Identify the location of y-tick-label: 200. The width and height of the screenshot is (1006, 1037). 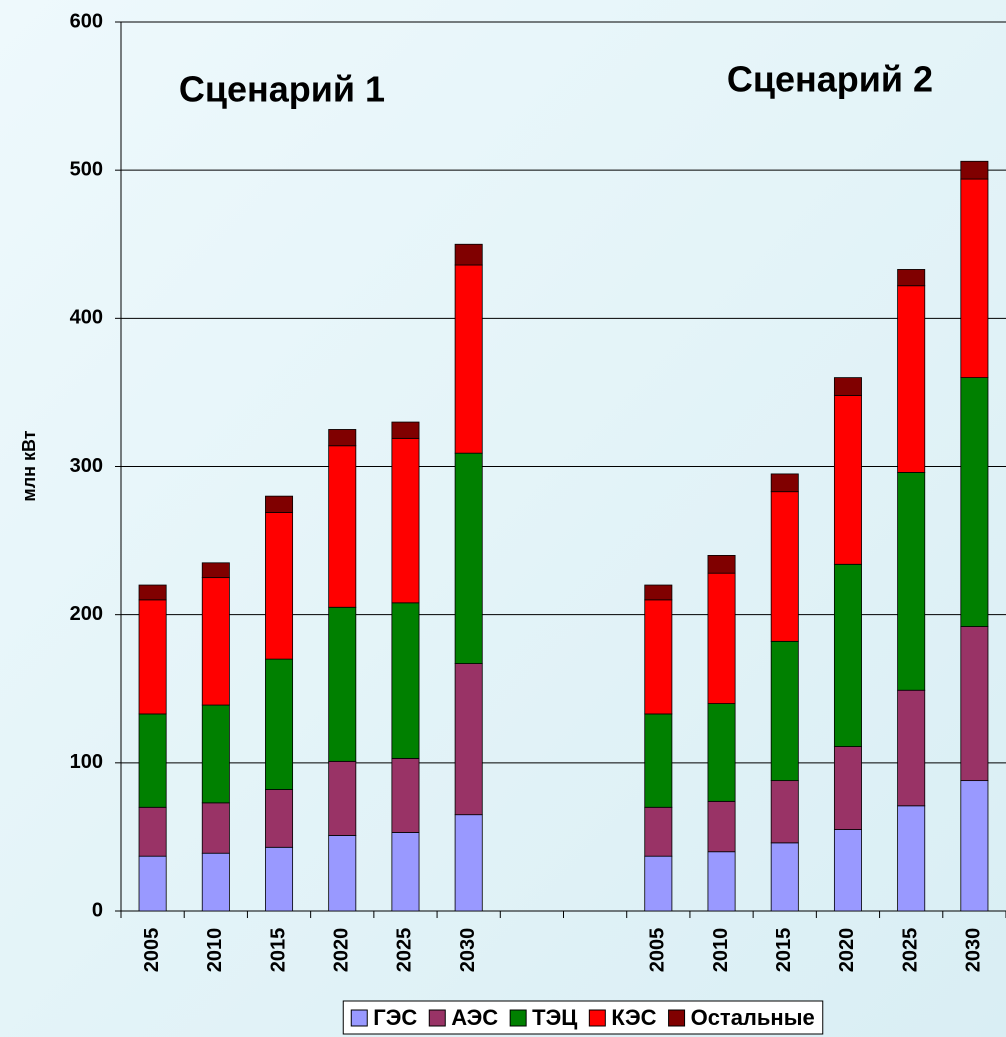
(86, 614).